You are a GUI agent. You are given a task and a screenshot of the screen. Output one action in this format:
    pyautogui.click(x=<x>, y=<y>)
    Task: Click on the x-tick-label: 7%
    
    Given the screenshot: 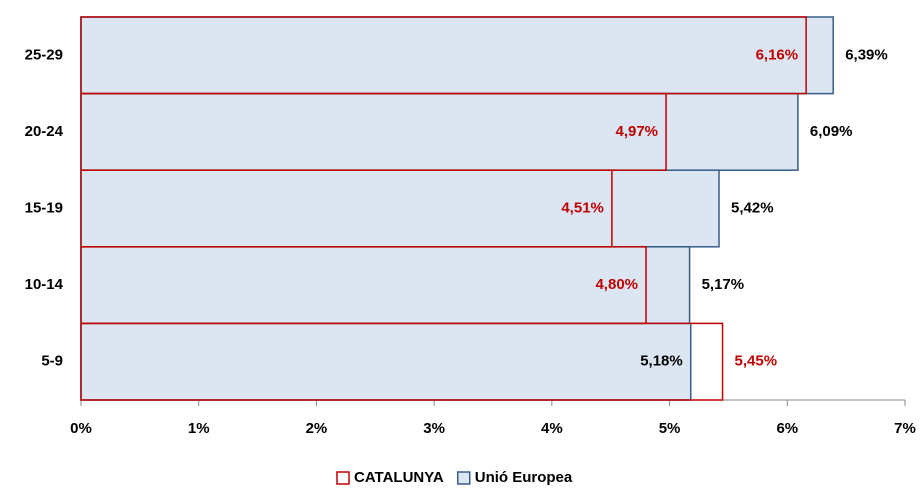 What is the action you would take?
    pyautogui.click(x=905, y=428)
    